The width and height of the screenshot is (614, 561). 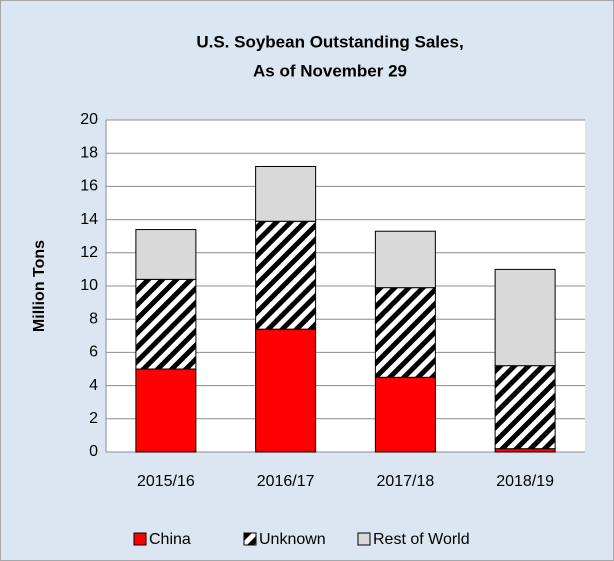 What do you see at coordinates (286, 481) in the screenshot?
I see `x-tick-label: 2016/17` at bounding box center [286, 481].